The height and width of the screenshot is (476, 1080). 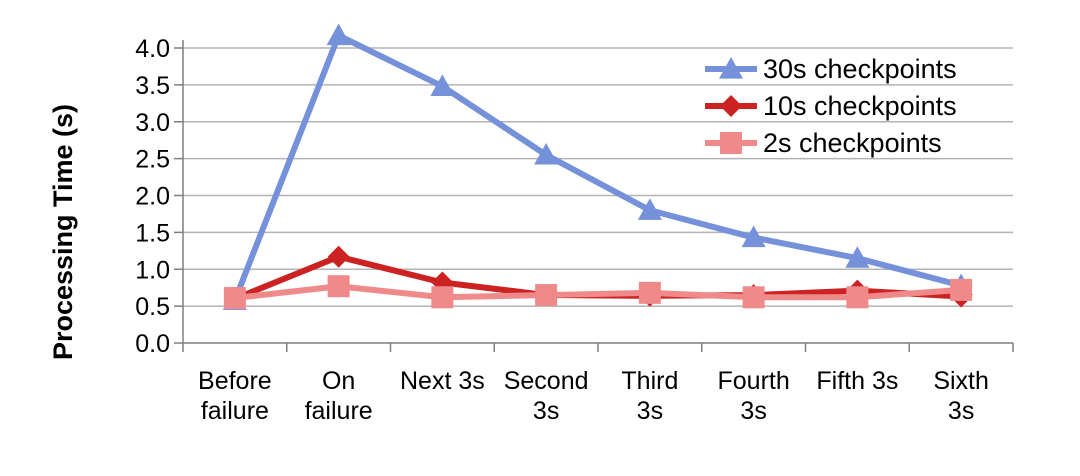 I want to click on x-tick-label-line: Fourth, so click(x=753, y=381).